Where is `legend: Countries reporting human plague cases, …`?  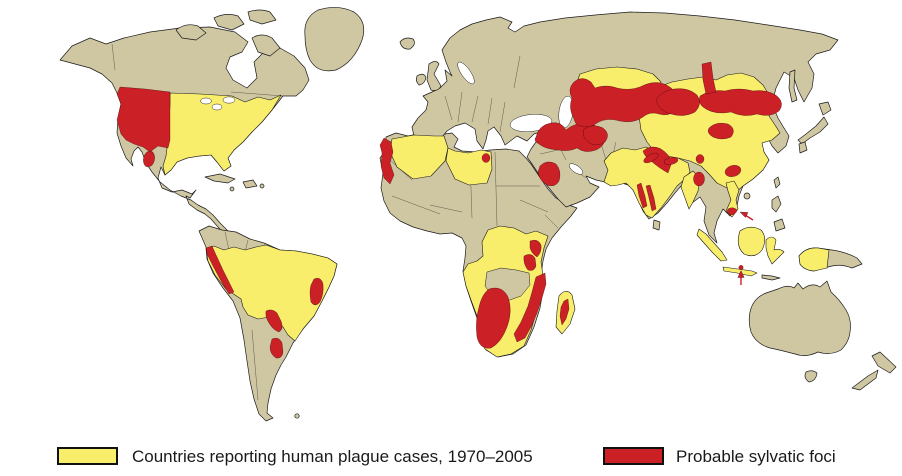
legend: Countries reporting human plague cases, … is located at coordinates (451, 459).